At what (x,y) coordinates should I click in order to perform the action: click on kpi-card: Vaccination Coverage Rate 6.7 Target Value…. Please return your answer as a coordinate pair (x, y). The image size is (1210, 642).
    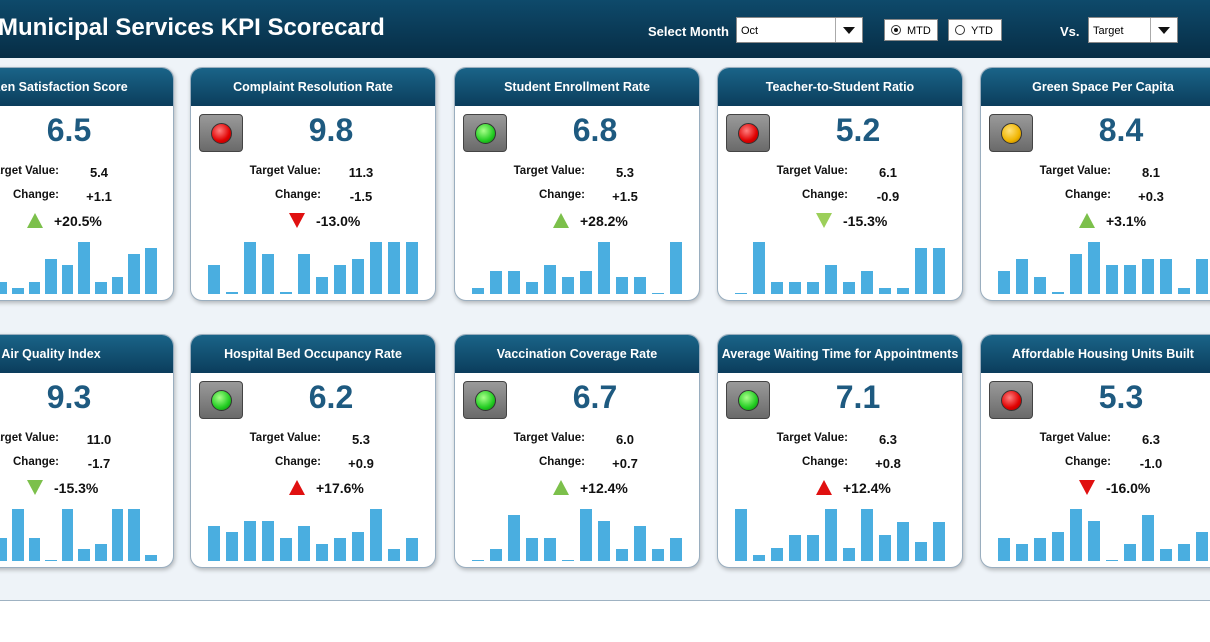
    Looking at the image, I should click on (577, 451).